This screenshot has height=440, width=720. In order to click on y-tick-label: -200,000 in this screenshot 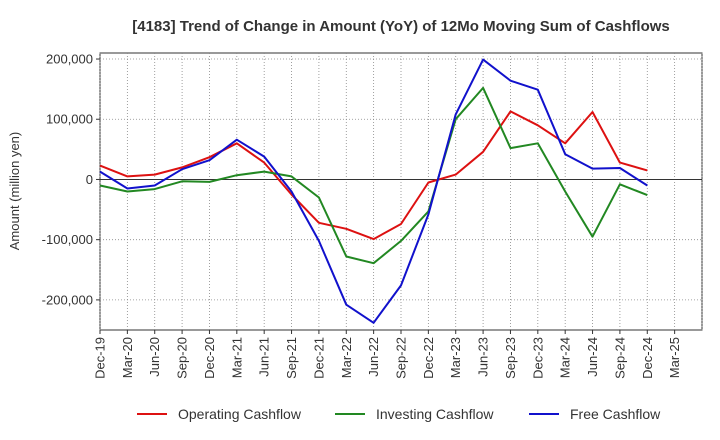, I will do `click(67, 299)`.